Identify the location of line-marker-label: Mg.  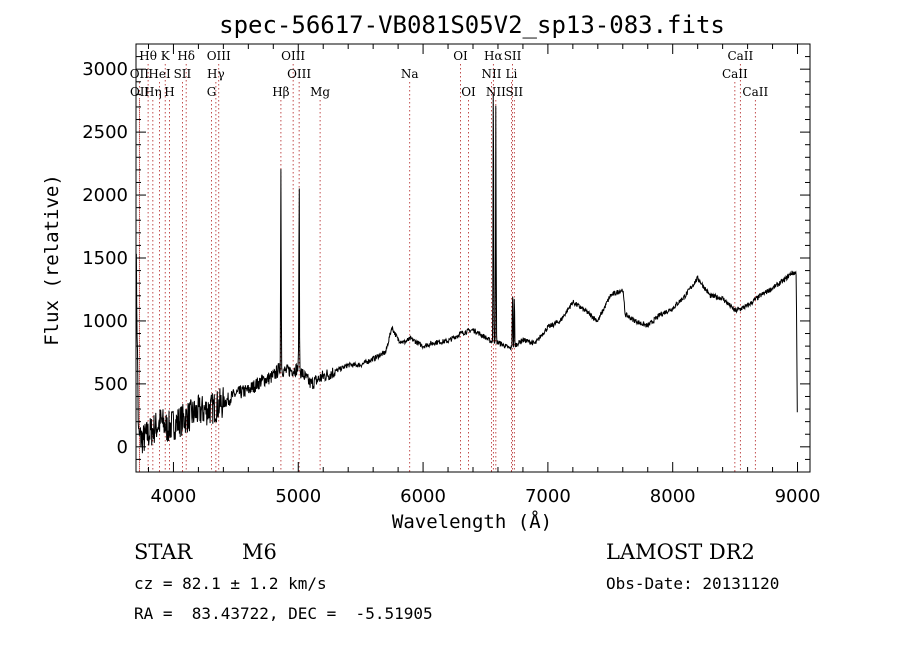
(320, 92).